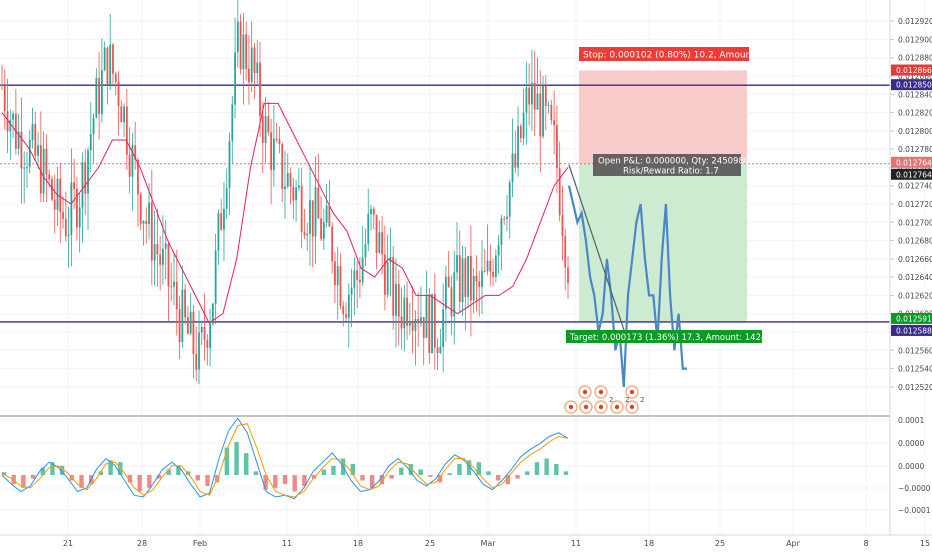  I want to click on y-tick-label: 0.012640, so click(915, 277).